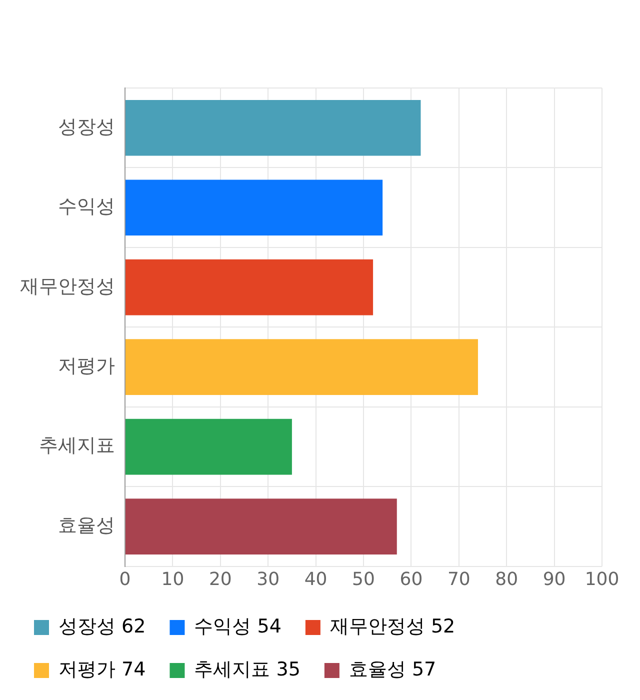 This screenshot has width=640, height=700. Describe the element at coordinates (86, 127) in the screenshot. I see `y-tick-label: 성장성` at that location.